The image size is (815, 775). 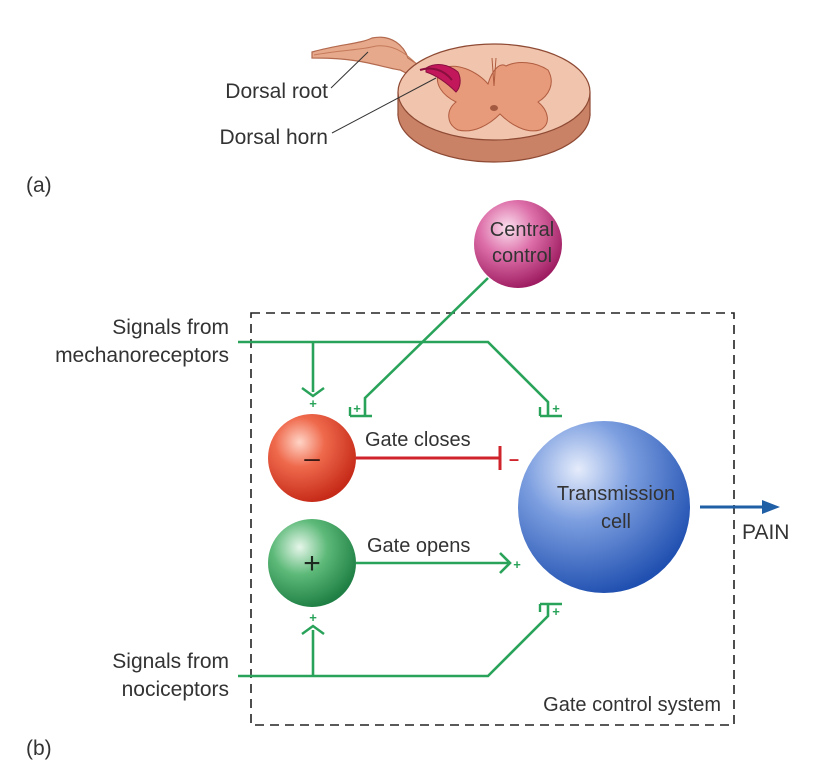 What do you see at coordinates (616, 494) in the screenshot?
I see `transmission-cell-line1: Transmission` at bounding box center [616, 494].